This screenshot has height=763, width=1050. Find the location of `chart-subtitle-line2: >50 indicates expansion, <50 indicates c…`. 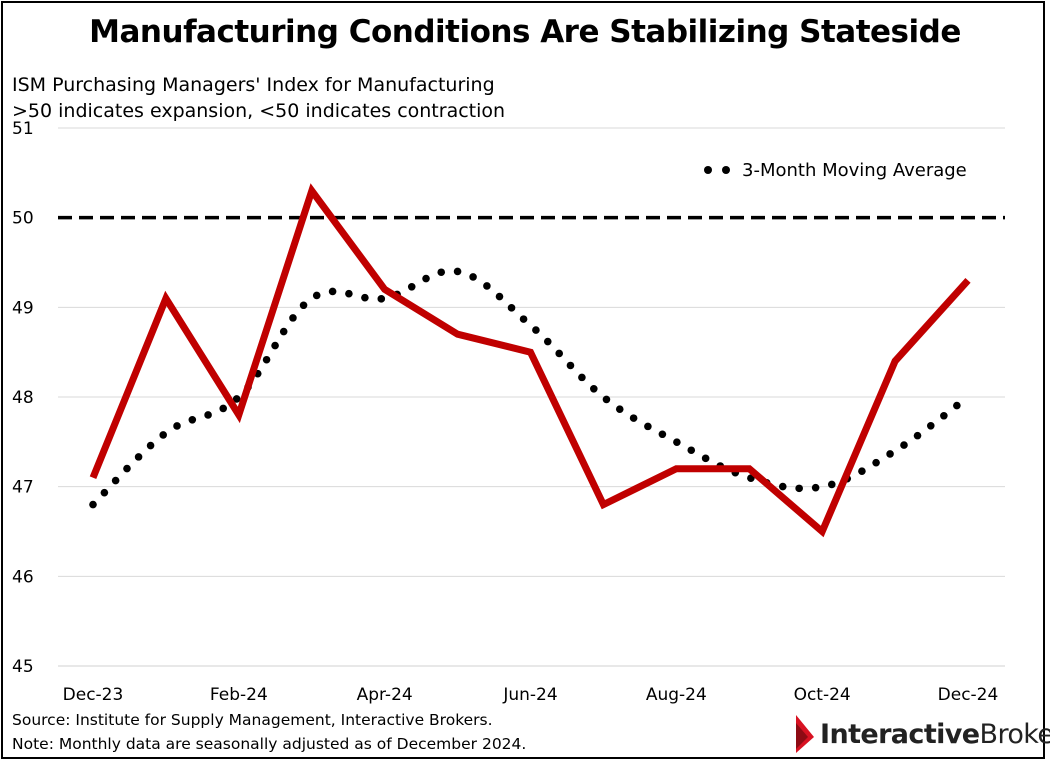

chart-subtitle-line2: >50 indicates expansion, <50 indicates c… is located at coordinates (259, 111).